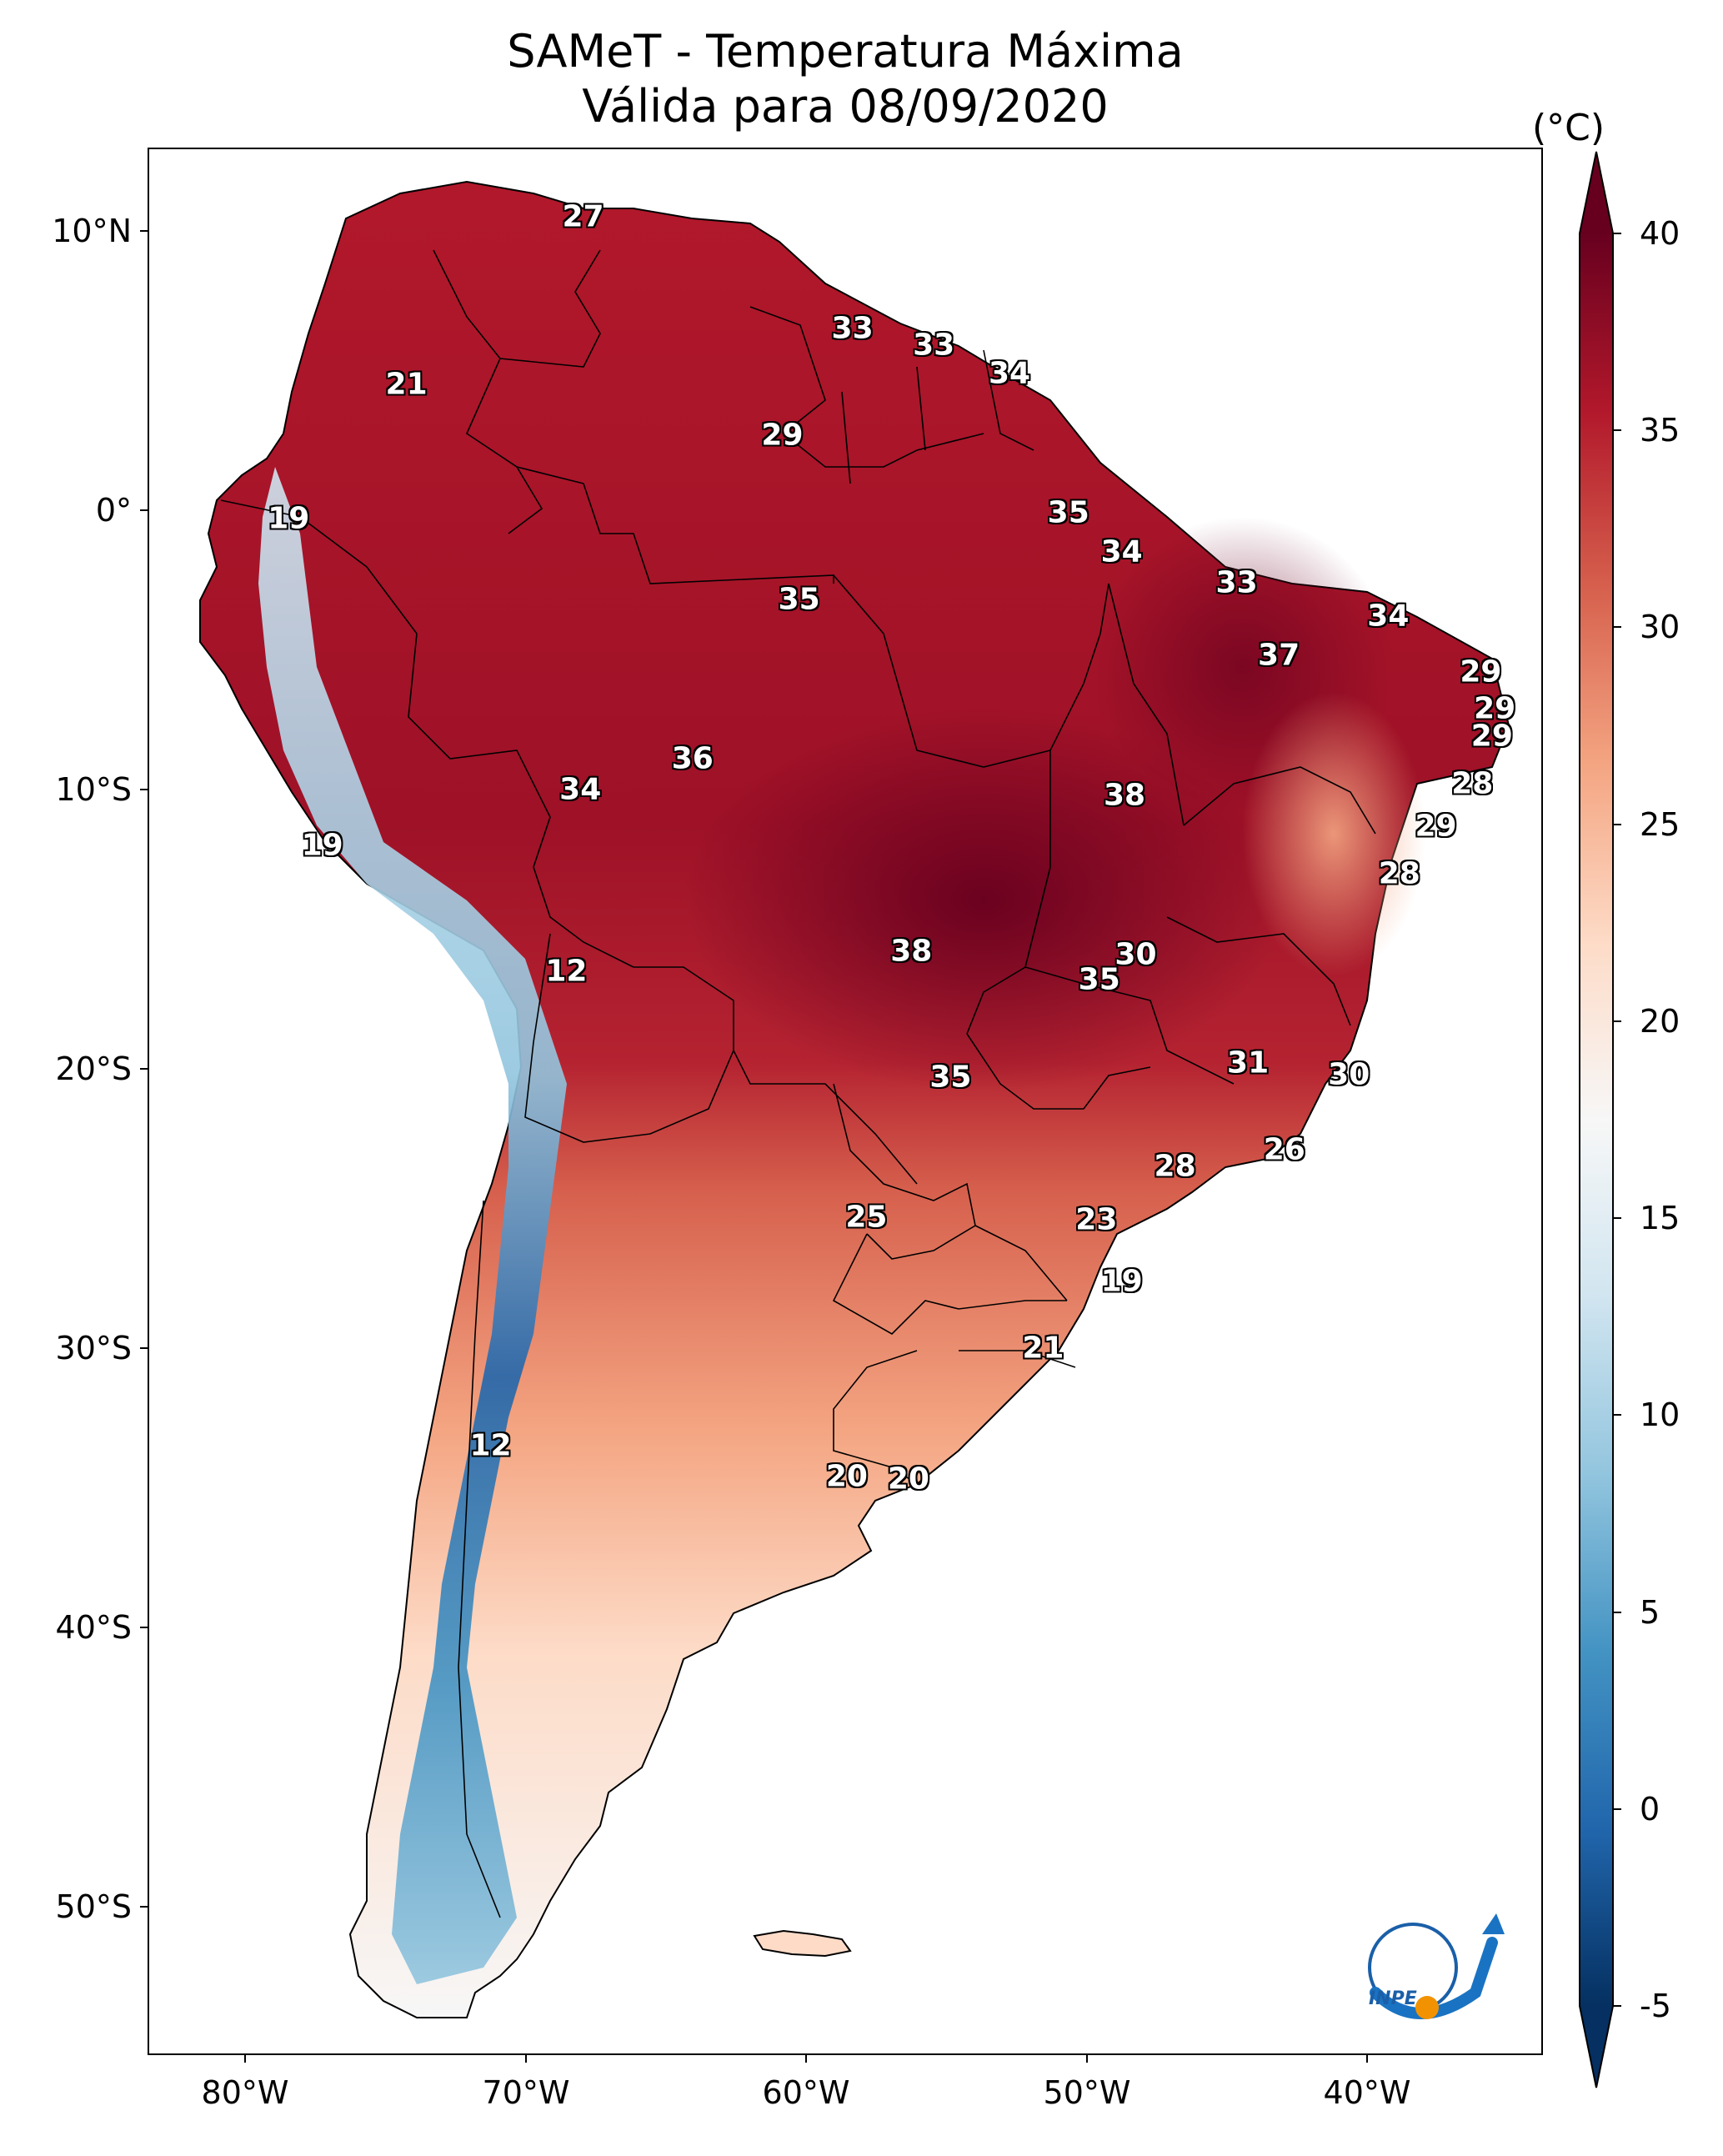 The width and height of the screenshot is (1723, 2156). What do you see at coordinates (93, 1068) in the screenshot?
I see `lat-tick-label: 20°S` at bounding box center [93, 1068].